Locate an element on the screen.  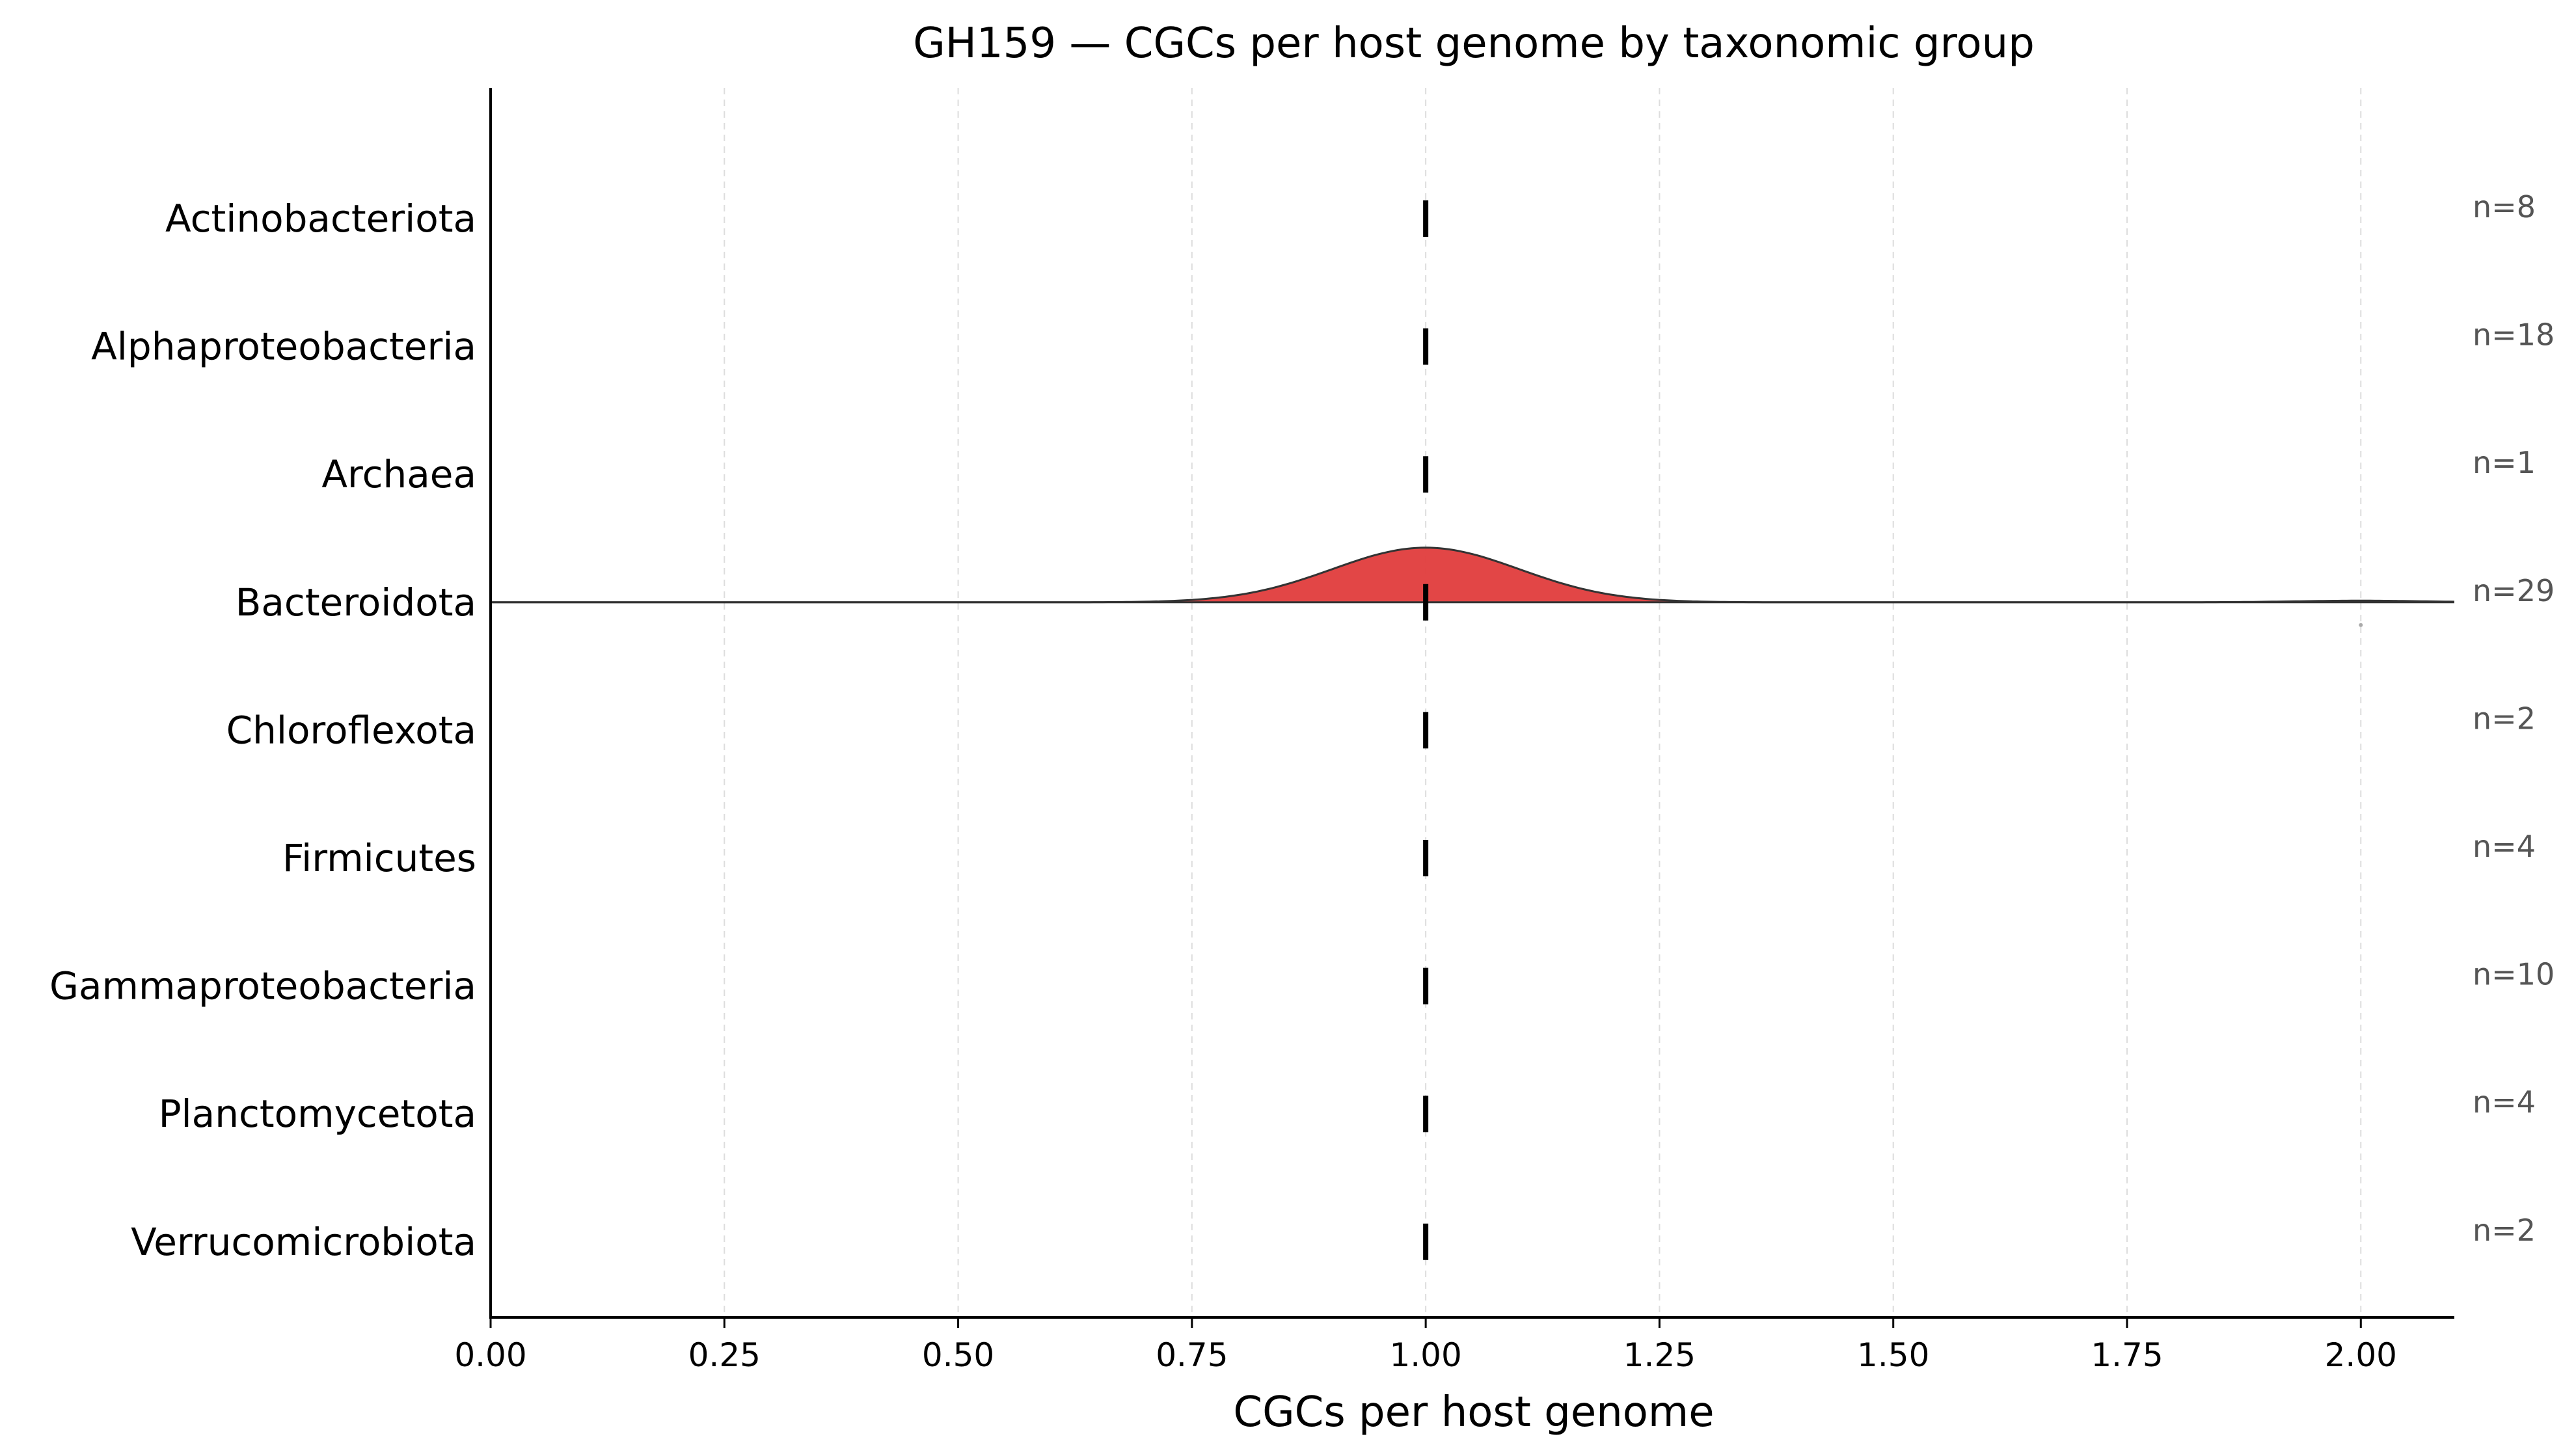
n-label: n=10 is located at coordinates (2514, 974).